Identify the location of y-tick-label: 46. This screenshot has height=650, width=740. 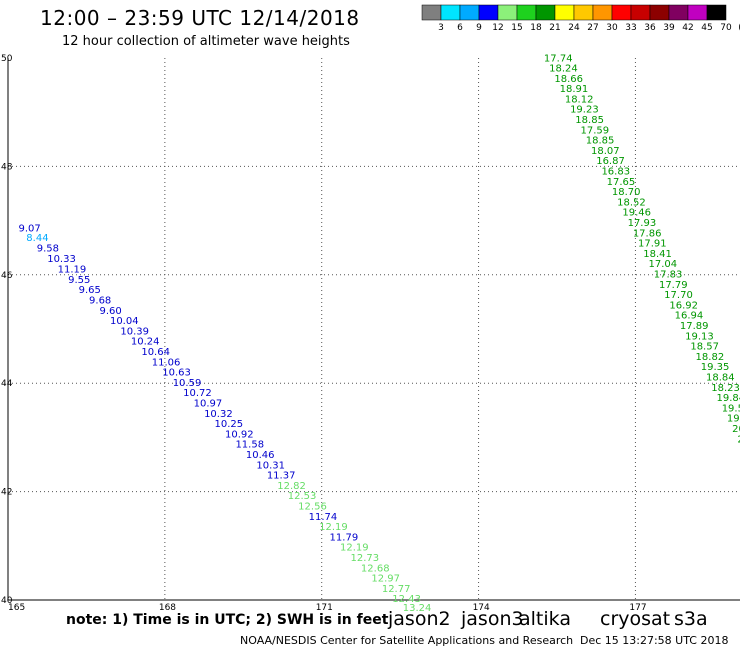
(7, 276).